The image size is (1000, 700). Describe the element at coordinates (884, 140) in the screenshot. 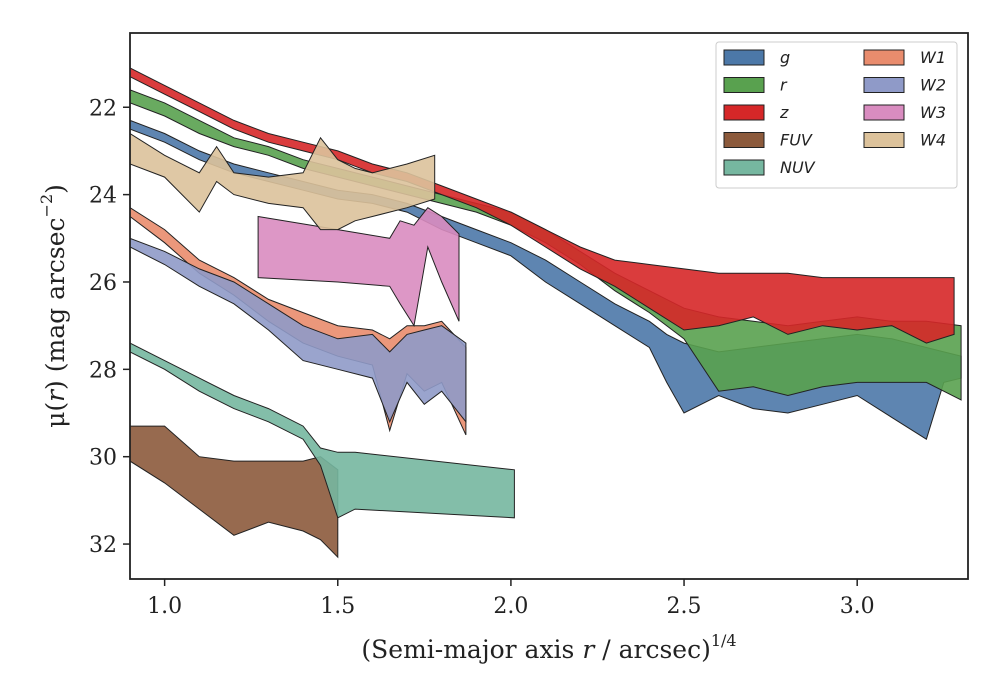

I see `legend-swatch-w4` at that location.